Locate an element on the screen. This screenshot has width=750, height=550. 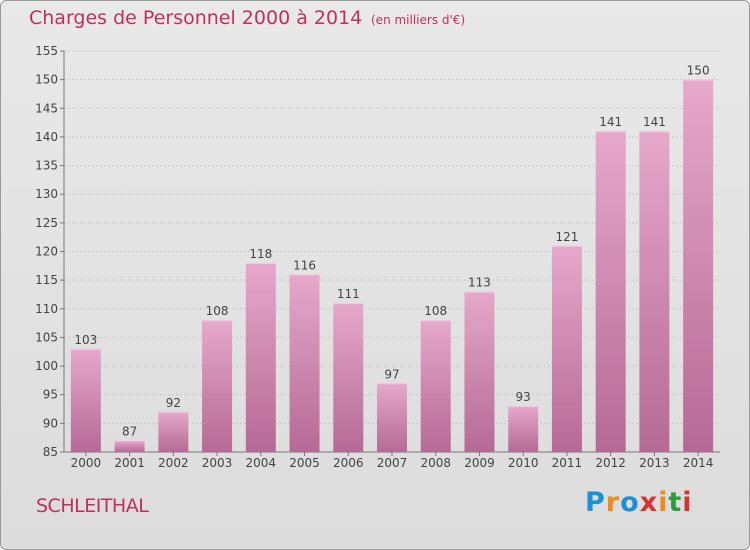
x-tick-label: 2012 is located at coordinates (610, 463).